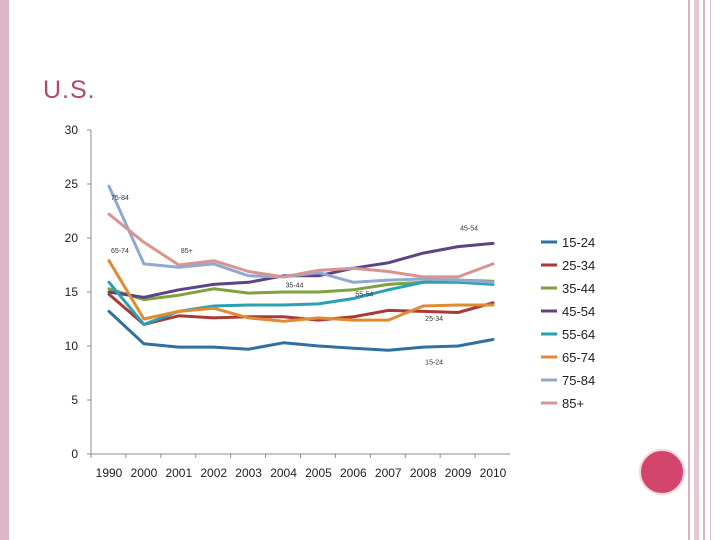 The height and width of the screenshot is (540, 720). Describe the element at coordinates (72, 184) in the screenshot. I see `y-tick-label: 25` at that location.